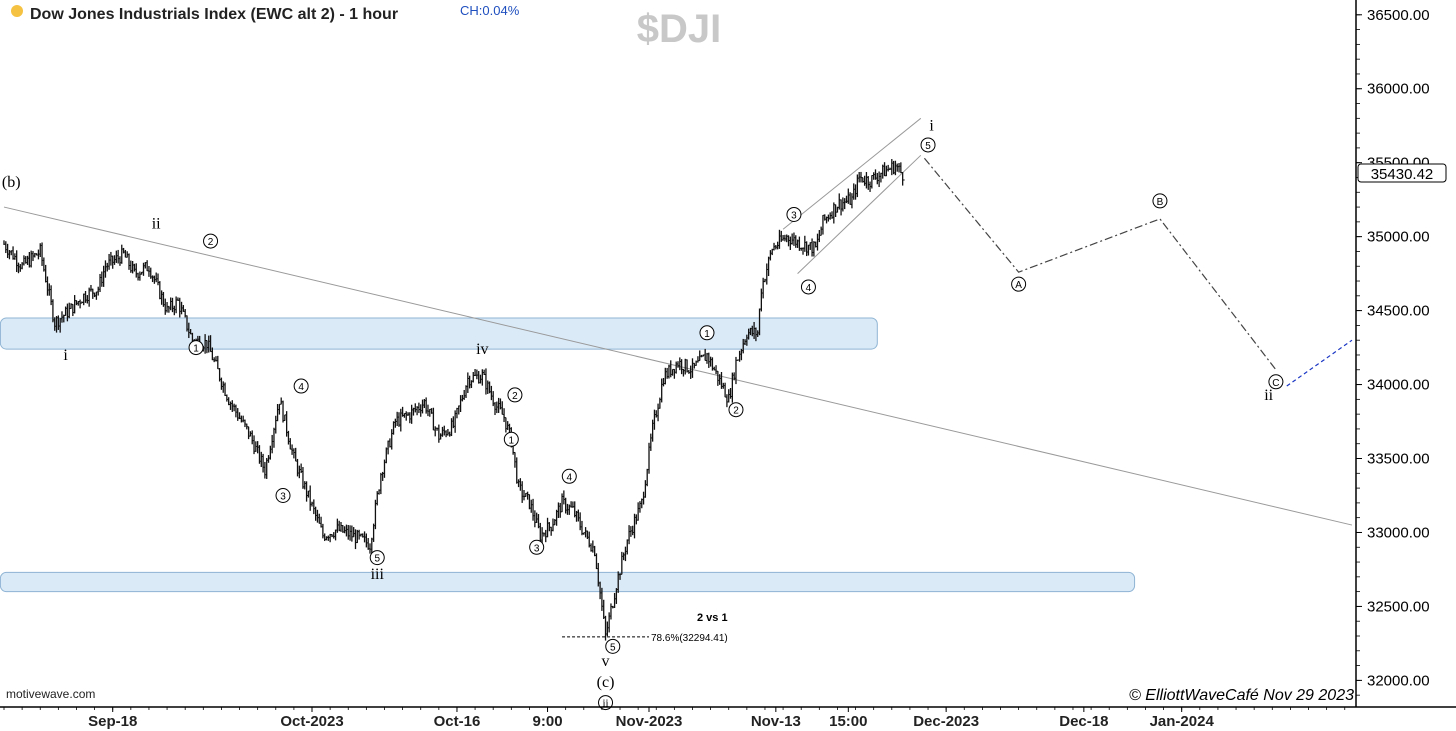  I want to click on x-tick-label: Dec-2023, so click(946, 721).